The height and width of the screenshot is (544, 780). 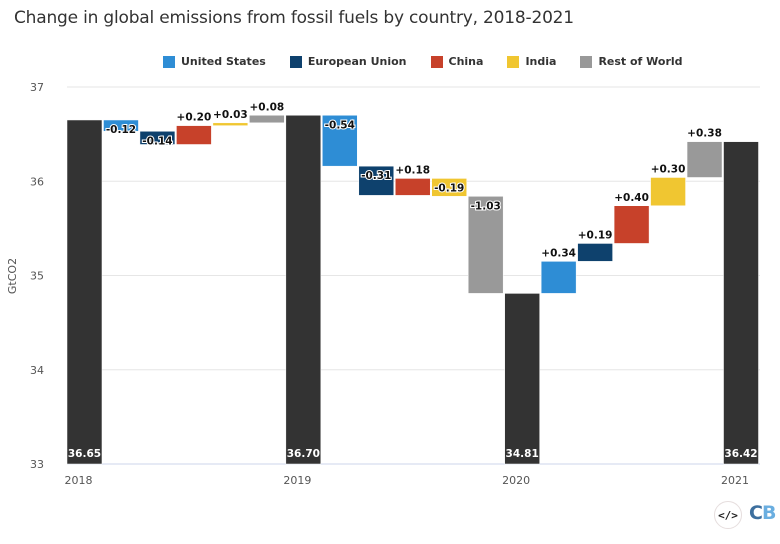 I want to click on logo-letter-c: C, so click(x=756, y=513).